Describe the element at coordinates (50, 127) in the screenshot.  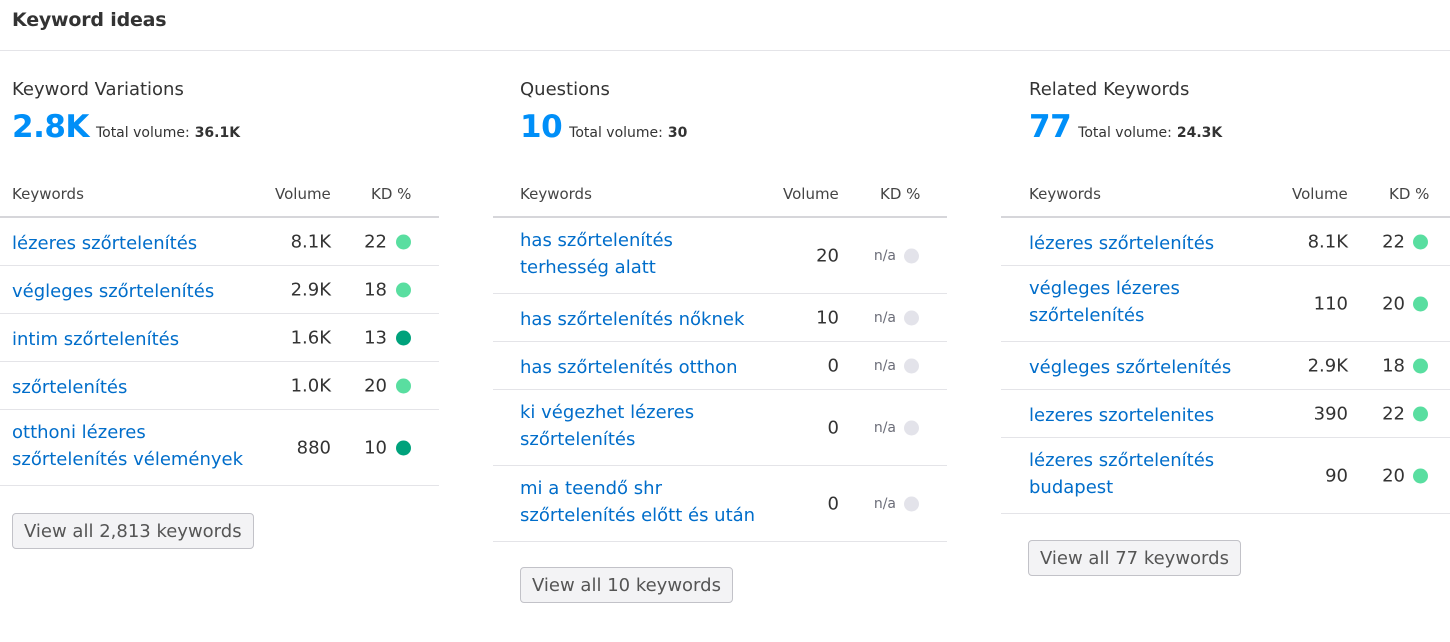
I see `keyword-variations-count: 2.8K` at that location.